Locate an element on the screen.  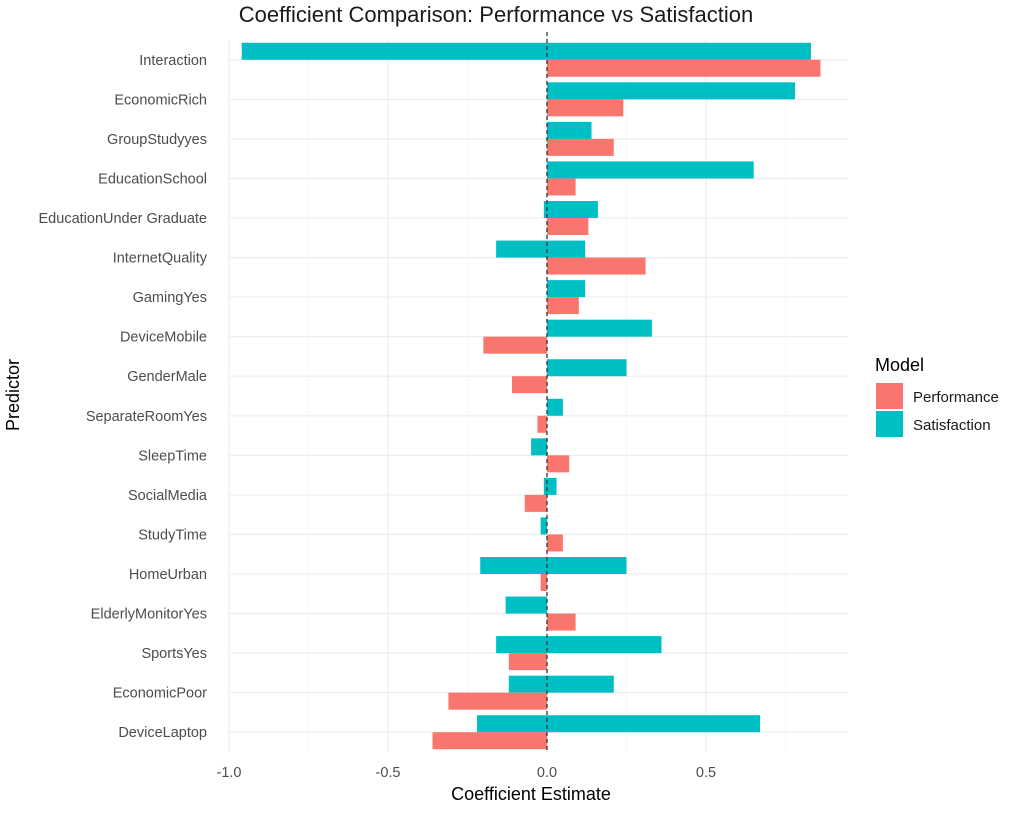
y-tick-label: DeviceMobile is located at coordinates (163, 338).